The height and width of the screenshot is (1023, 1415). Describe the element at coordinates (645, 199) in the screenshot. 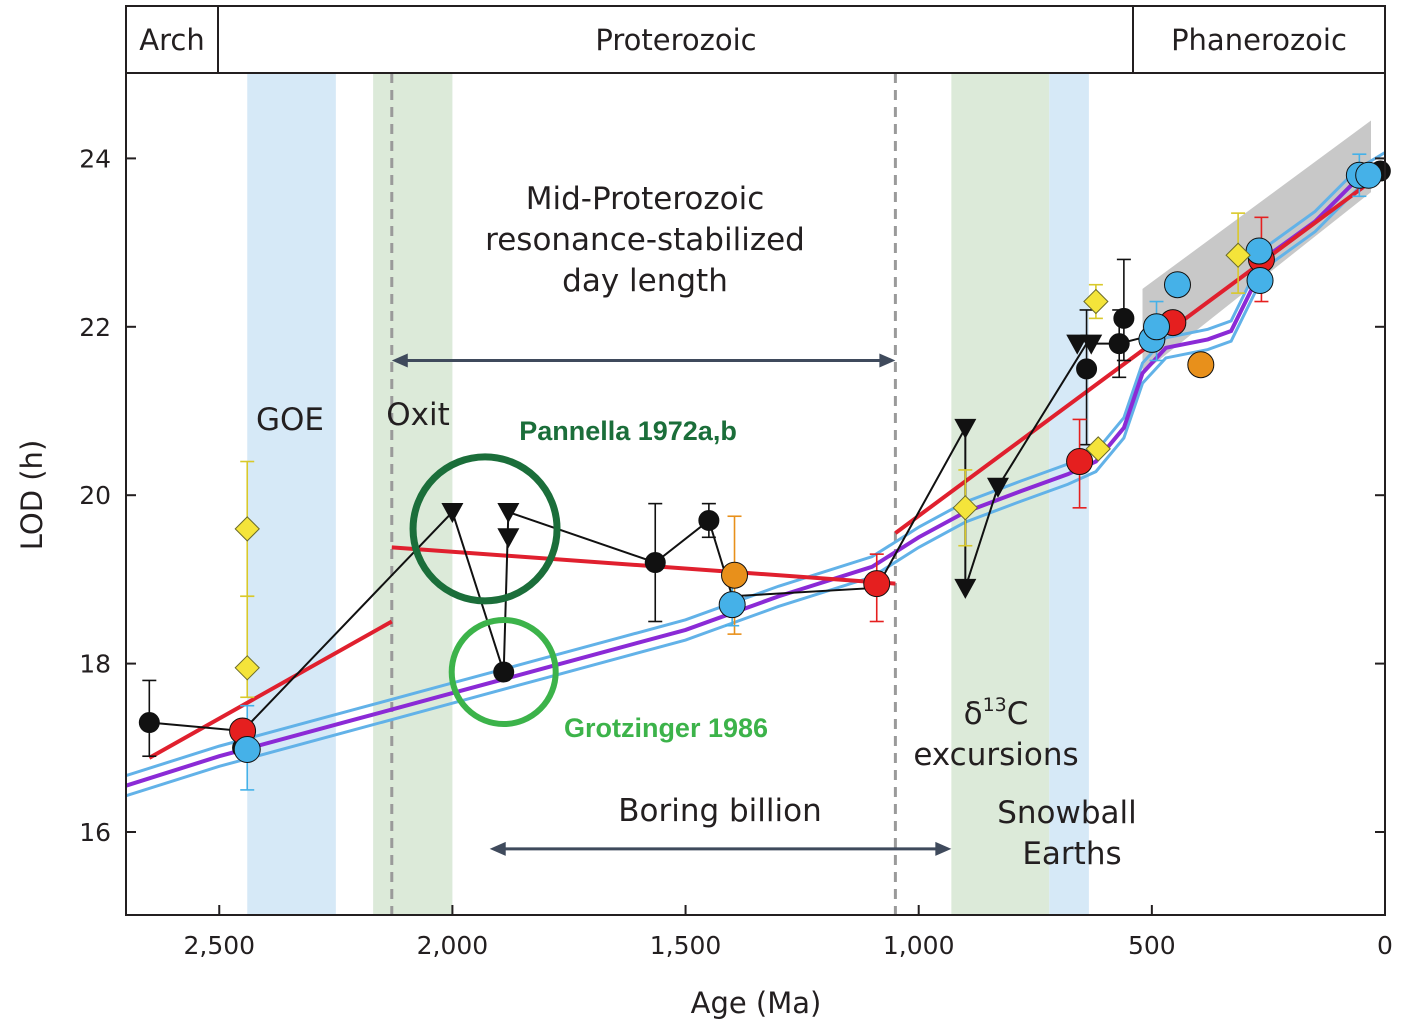

I see `mid-proterozoic-line1: Mid-Proterozoic` at that location.